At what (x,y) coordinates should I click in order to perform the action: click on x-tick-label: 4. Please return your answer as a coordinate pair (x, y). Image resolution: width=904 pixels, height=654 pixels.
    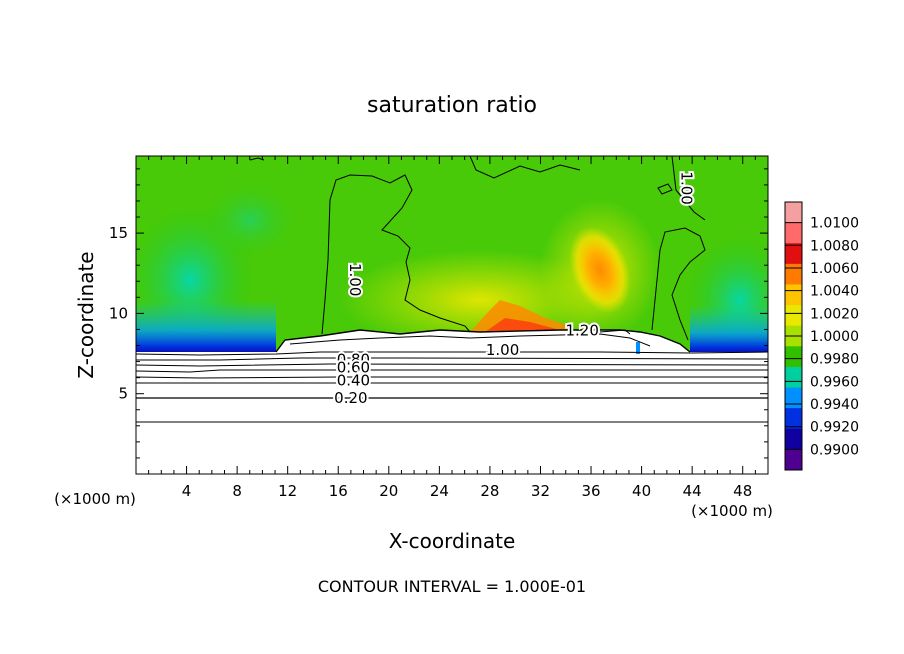
    Looking at the image, I should click on (187, 491).